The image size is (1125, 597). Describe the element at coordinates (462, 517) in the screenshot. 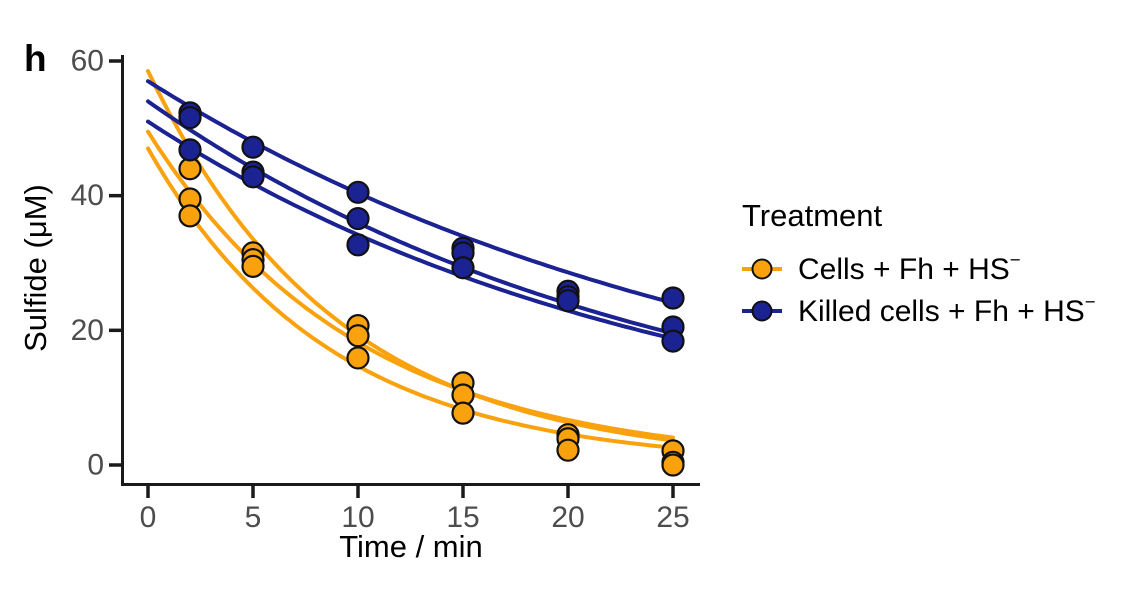

I see `x-tick-label: 15` at that location.